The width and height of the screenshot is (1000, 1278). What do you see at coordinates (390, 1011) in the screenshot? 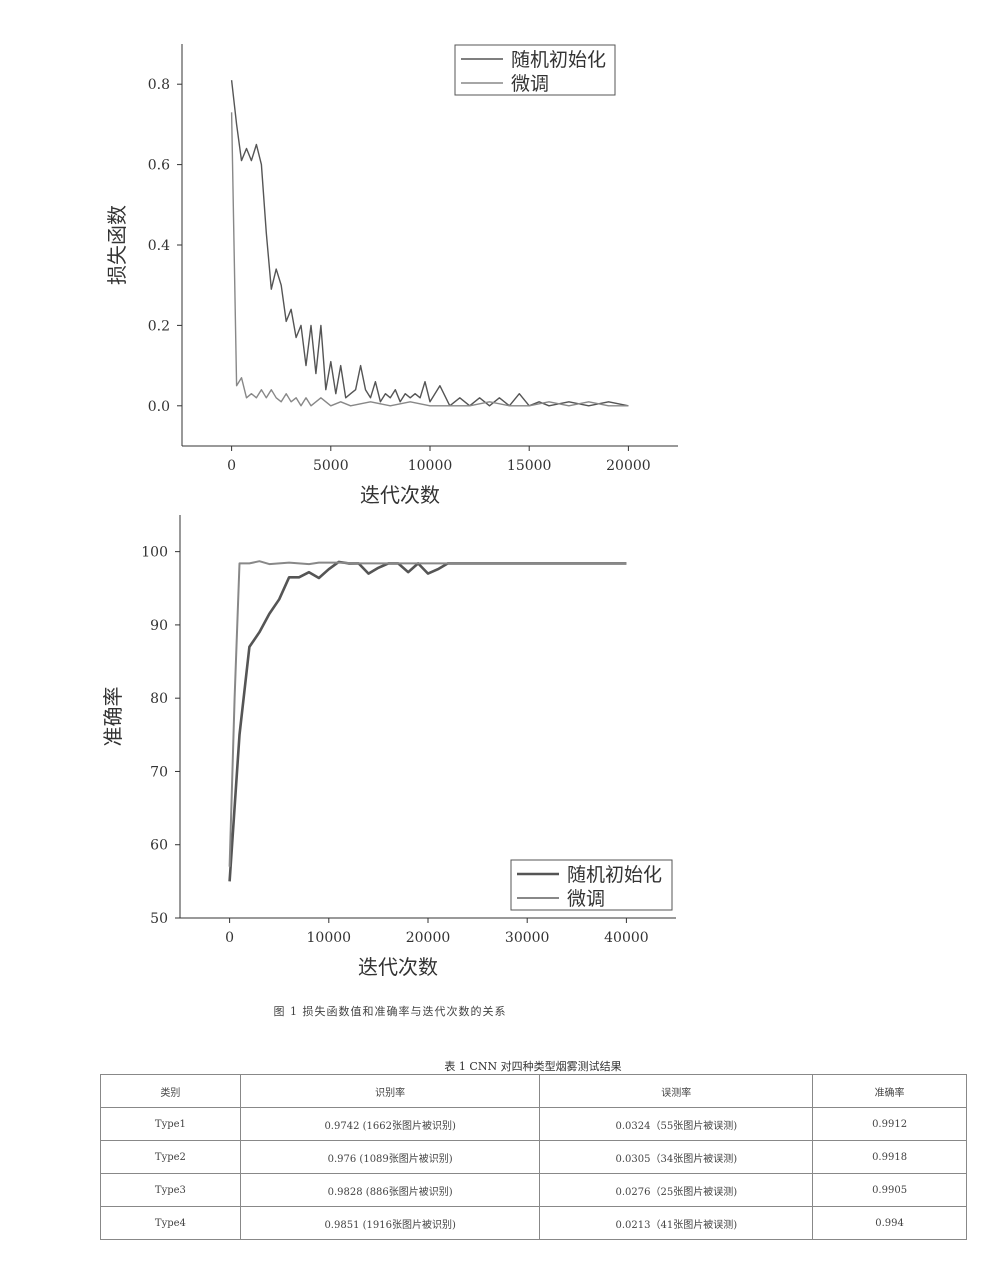
I see `figure-caption: 图 1 损失函数值和准确率与迭代次数的关系` at bounding box center [390, 1011].